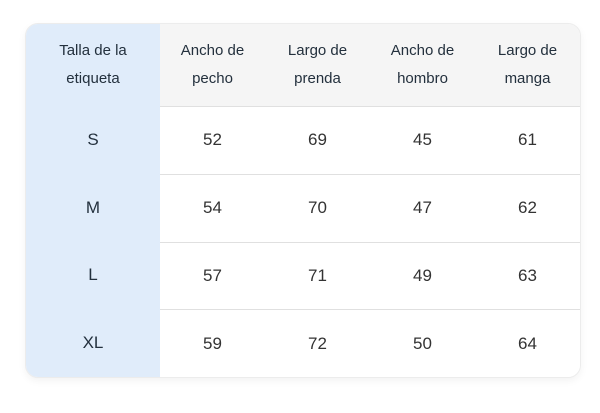 This screenshot has height=413, width=600. I want to click on size-label-m: M, so click(93, 207).